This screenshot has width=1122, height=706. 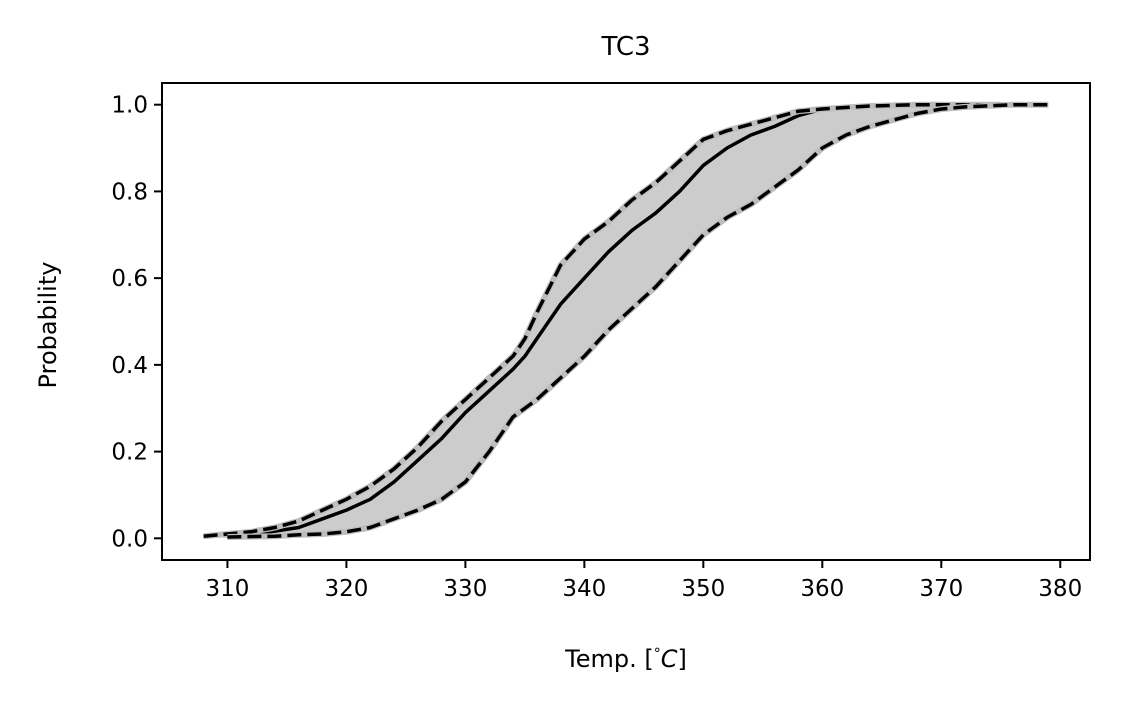 What do you see at coordinates (48, 325) in the screenshot?
I see `y-axis-label: Probability` at bounding box center [48, 325].